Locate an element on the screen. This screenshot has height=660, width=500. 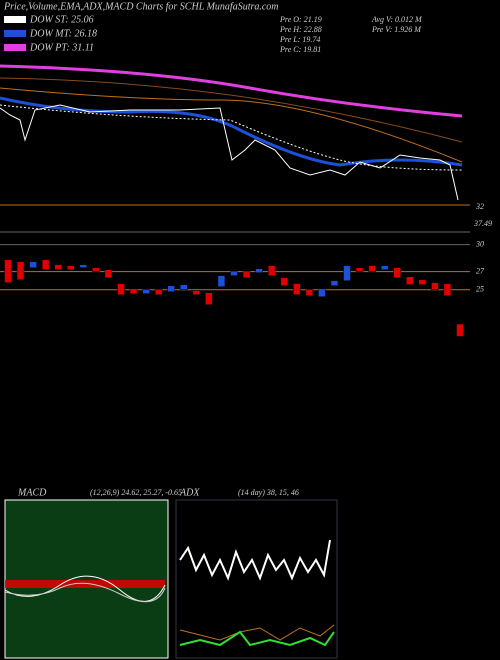
macd-panel: MACD (12,26,9) 24.62, 25.27, -0.65 is located at coordinates (93, 573).